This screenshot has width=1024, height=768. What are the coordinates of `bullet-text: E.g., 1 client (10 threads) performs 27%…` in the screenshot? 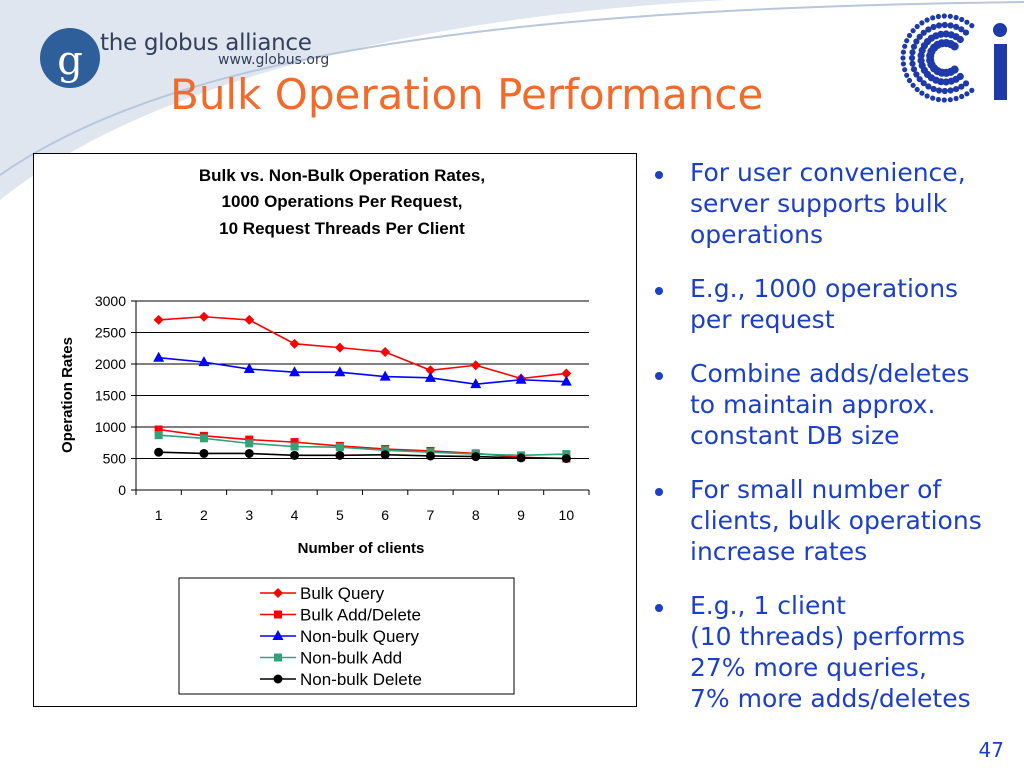 It's located at (830, 652).